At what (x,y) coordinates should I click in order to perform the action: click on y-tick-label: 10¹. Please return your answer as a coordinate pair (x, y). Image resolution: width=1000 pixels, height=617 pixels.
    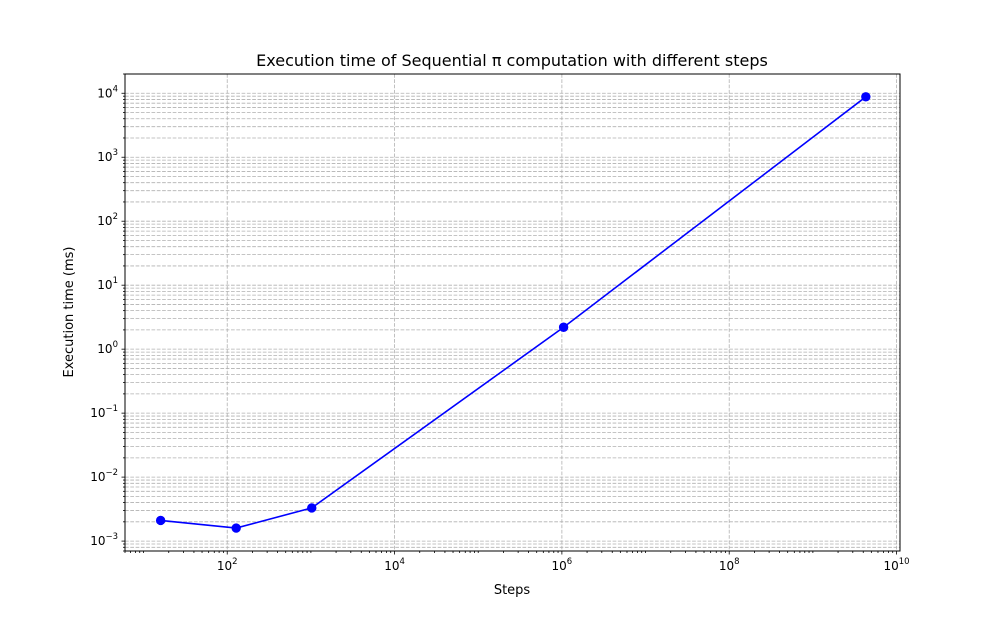
    Looking at the image, I should click on (107, 284).